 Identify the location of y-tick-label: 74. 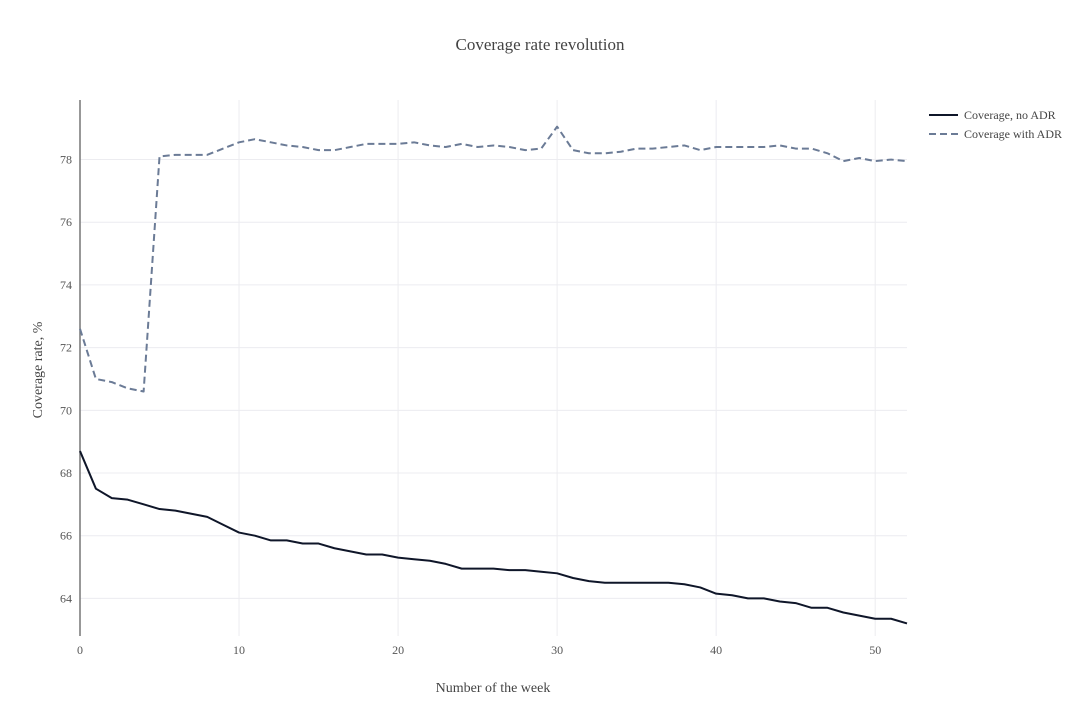
(66, 285).